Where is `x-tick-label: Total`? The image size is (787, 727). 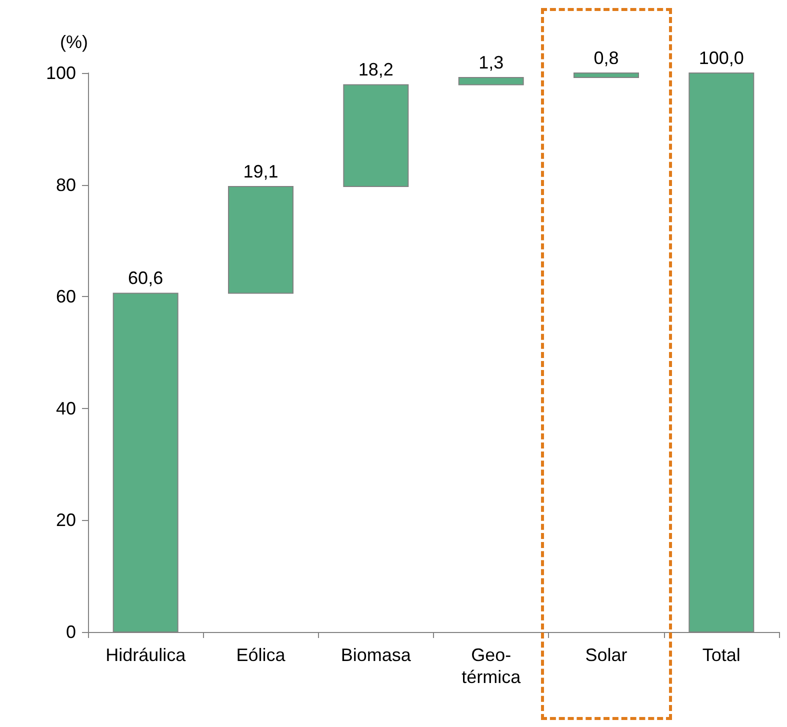
x-tick-label: Total is located at coordinates (721, 655).